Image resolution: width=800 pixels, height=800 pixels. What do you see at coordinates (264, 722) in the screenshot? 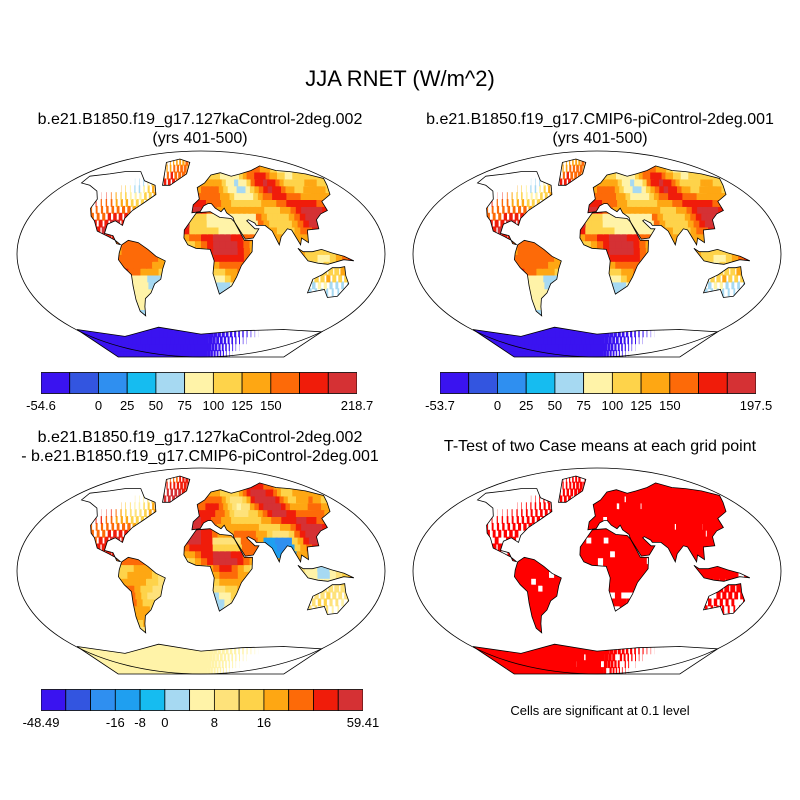
I see `colorbar-label: 16` at bounding box center [264, 722].